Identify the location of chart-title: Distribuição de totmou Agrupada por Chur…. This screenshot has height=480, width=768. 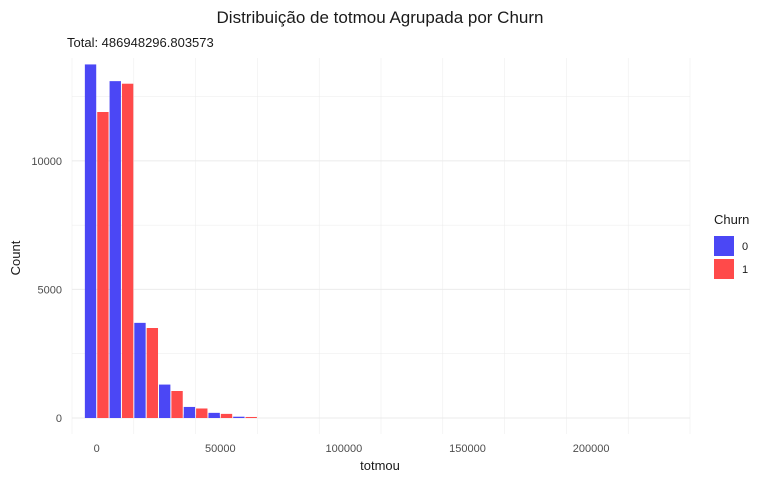
(380, 17).